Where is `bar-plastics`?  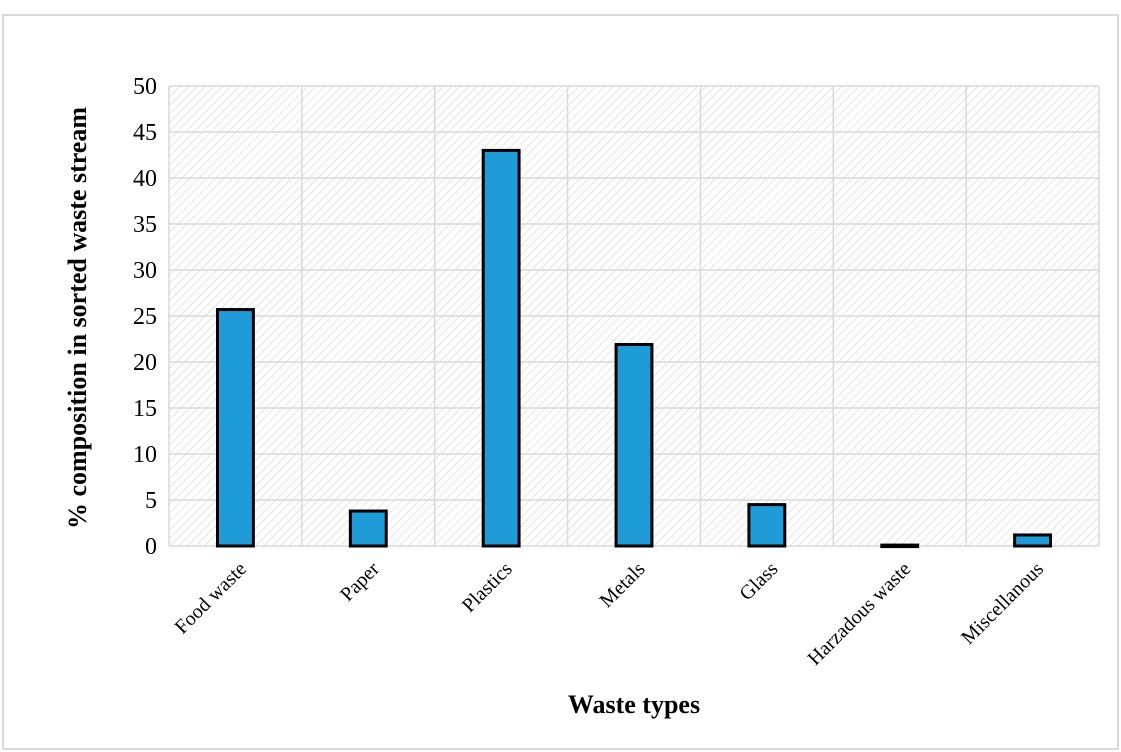 bar-plastics is located at coordinates (501, 348).